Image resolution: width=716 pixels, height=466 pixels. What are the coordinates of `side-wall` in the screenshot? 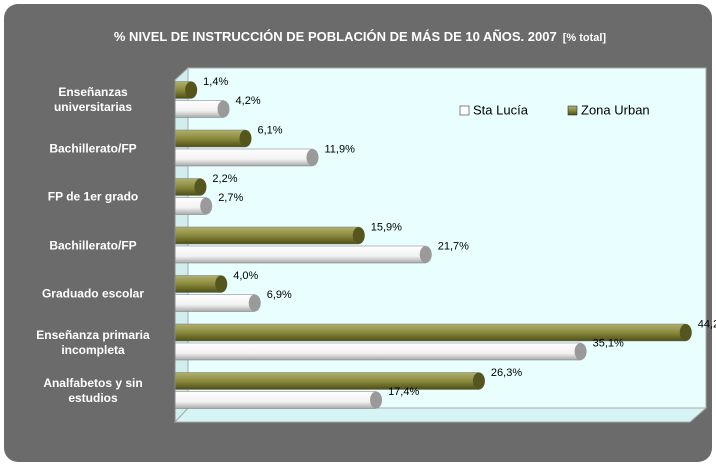 It's located at (181, 245).